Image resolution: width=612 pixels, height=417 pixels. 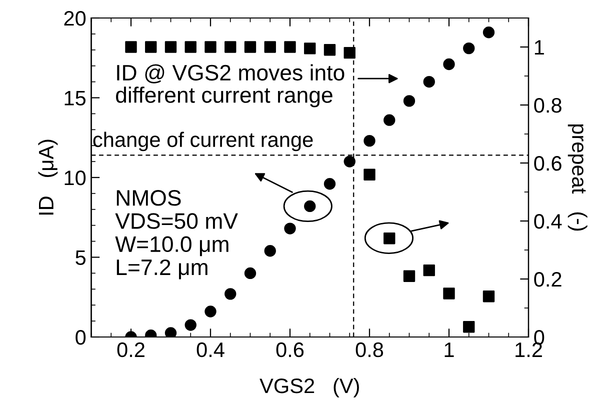 What do you see at coordinates (81, 337) in the screenshot?
I see `y-tick-label: 0` at bounding box center [81, 337].